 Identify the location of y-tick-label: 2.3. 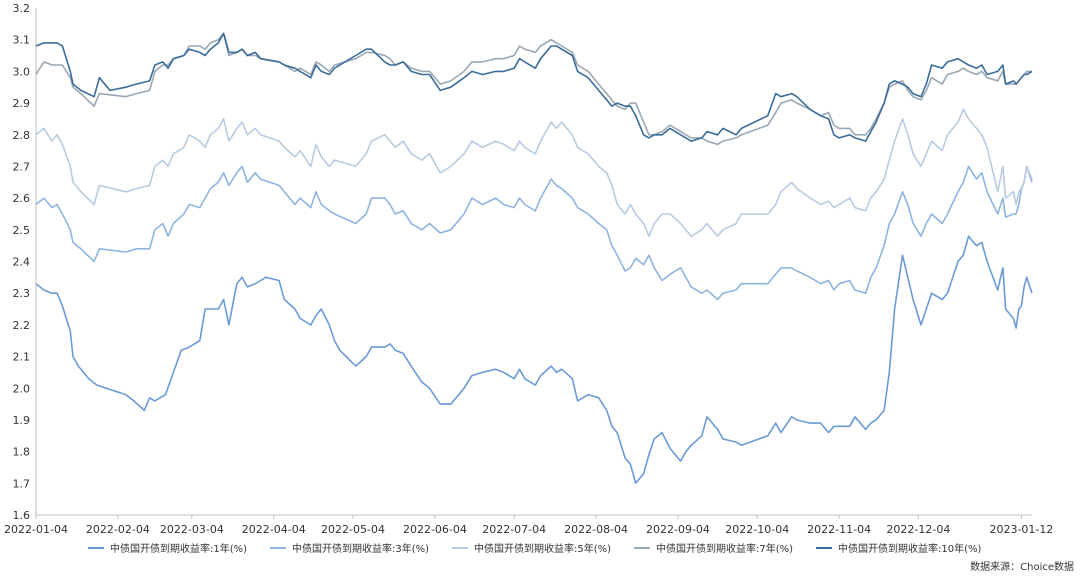
(22, 293).